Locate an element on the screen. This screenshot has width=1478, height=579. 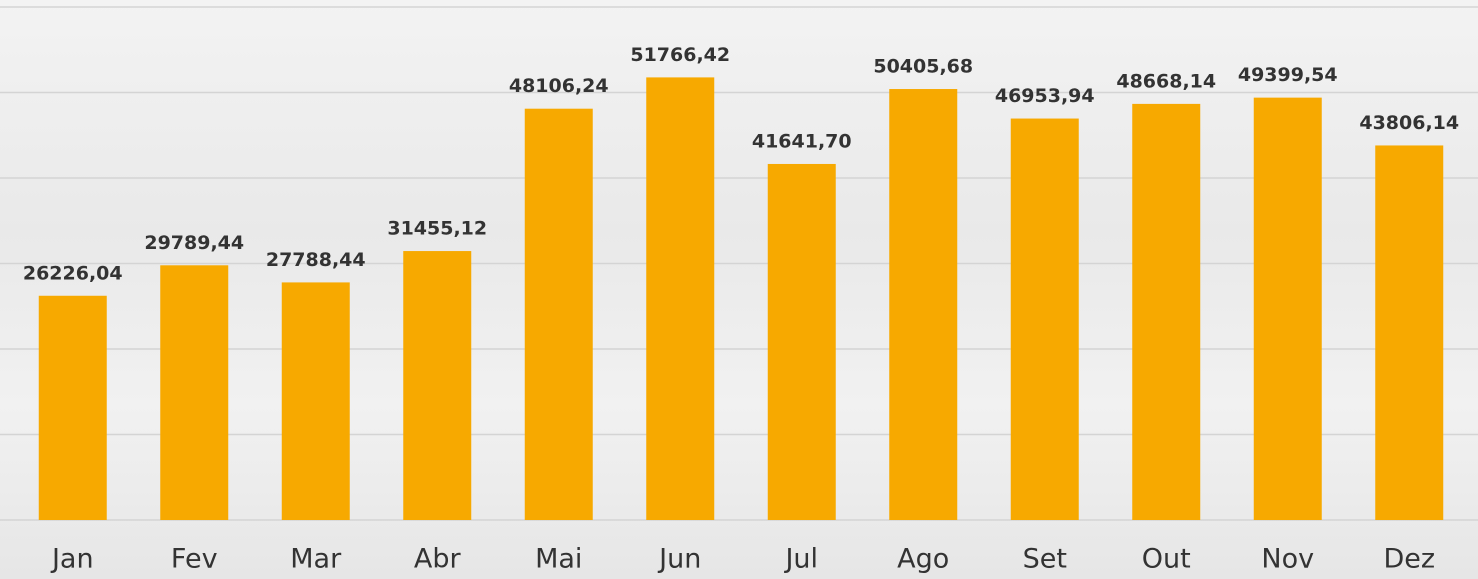
x-tick-label: Nov is located at coordinates (1287, 559).